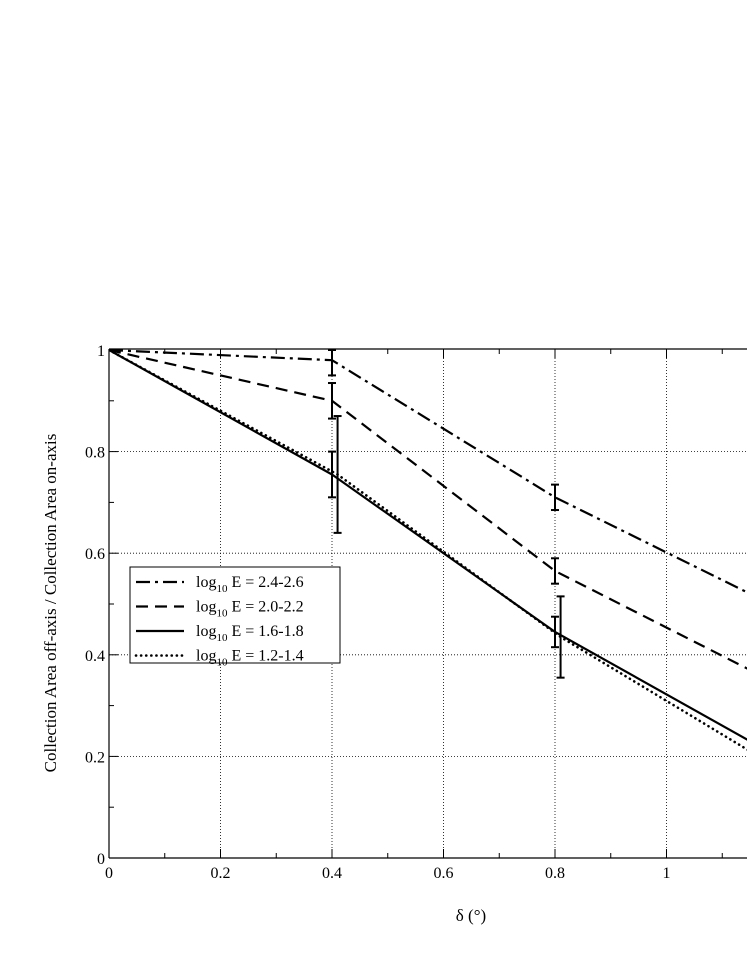 This screenshot has width=747, height=972. Describe the element at coordinates (250, 658) in the screenshot. I see `legend-entry-label: log10 E = 1.2-1.4` at that location.